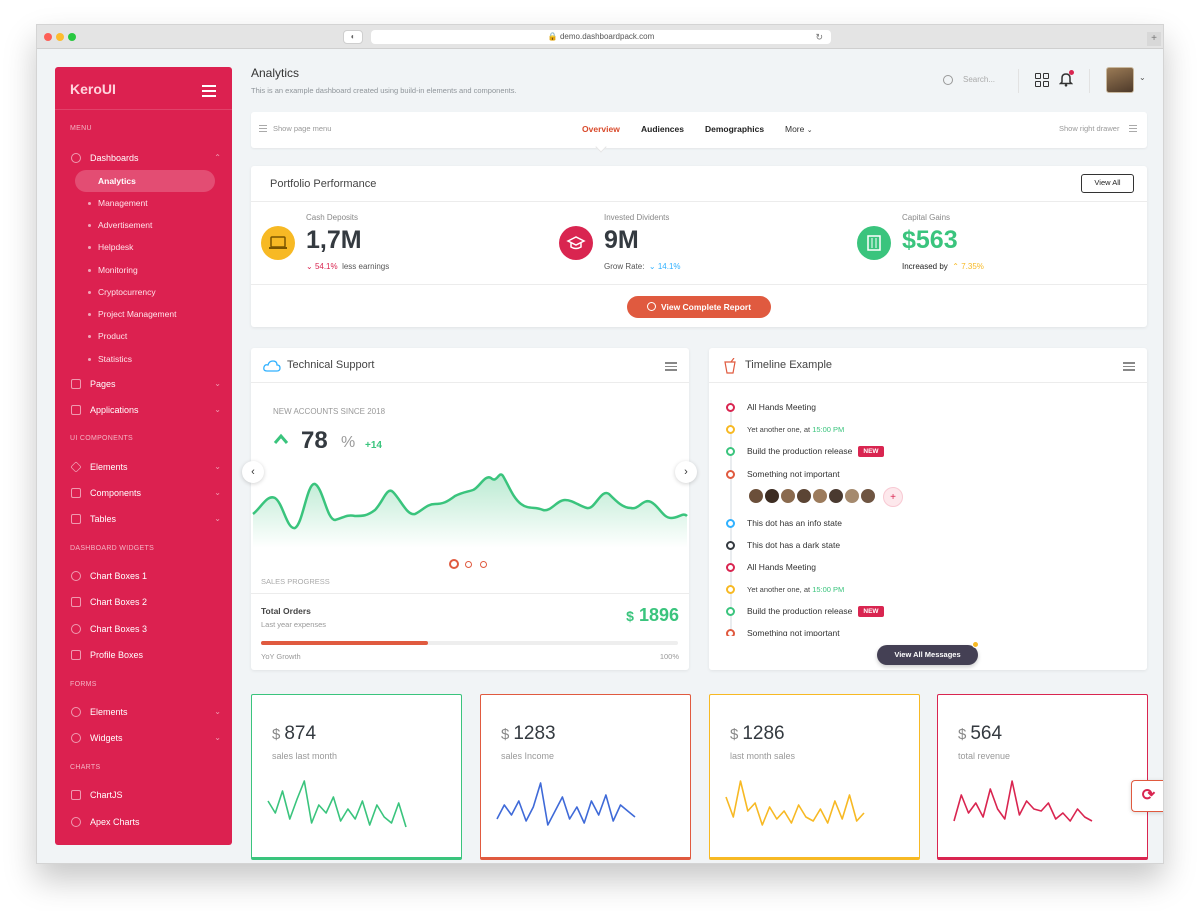 The height and width of the screenshot is (911, 1200). Describe the element at coordinates (146, 655) in the screenshot. I see `nav-profile-boxes: Profile Boxes` at that location.